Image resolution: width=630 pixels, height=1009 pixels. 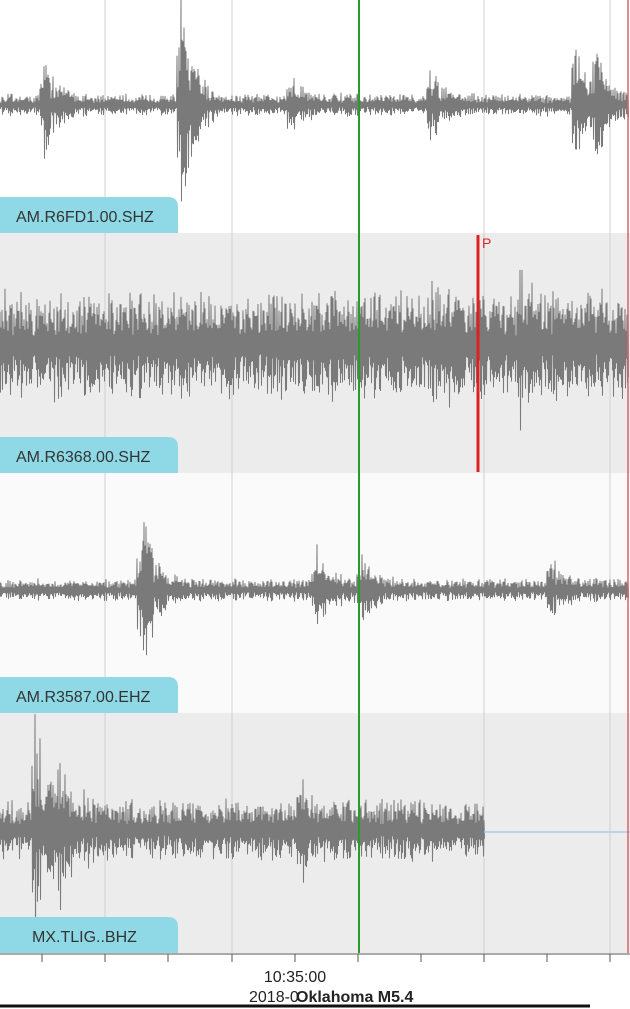 What do you see at coordinates (326, 958) in the screenshot?
I see `axis-ticks` at bounding box center [326, 958].